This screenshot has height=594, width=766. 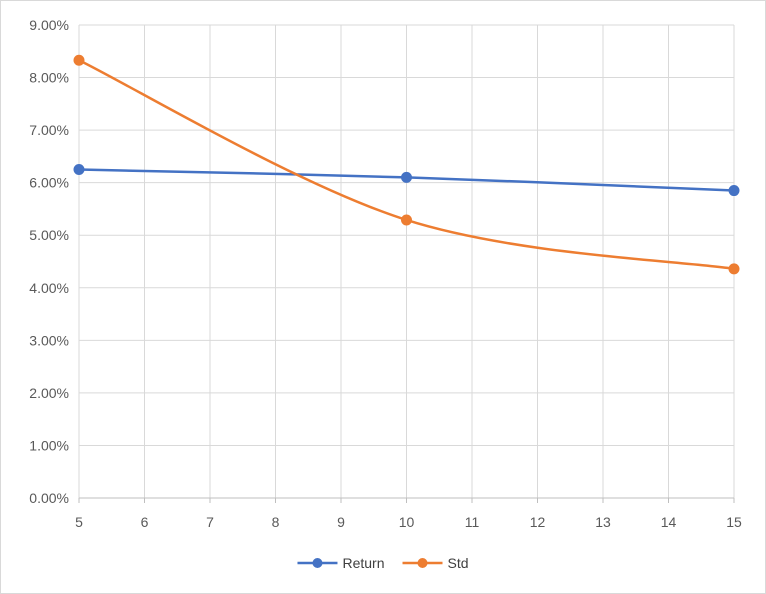 What do you see at coordinates (472, 522) in the screenshot?
I see `x-tick-label: 11` at bounding box center [472, 522].